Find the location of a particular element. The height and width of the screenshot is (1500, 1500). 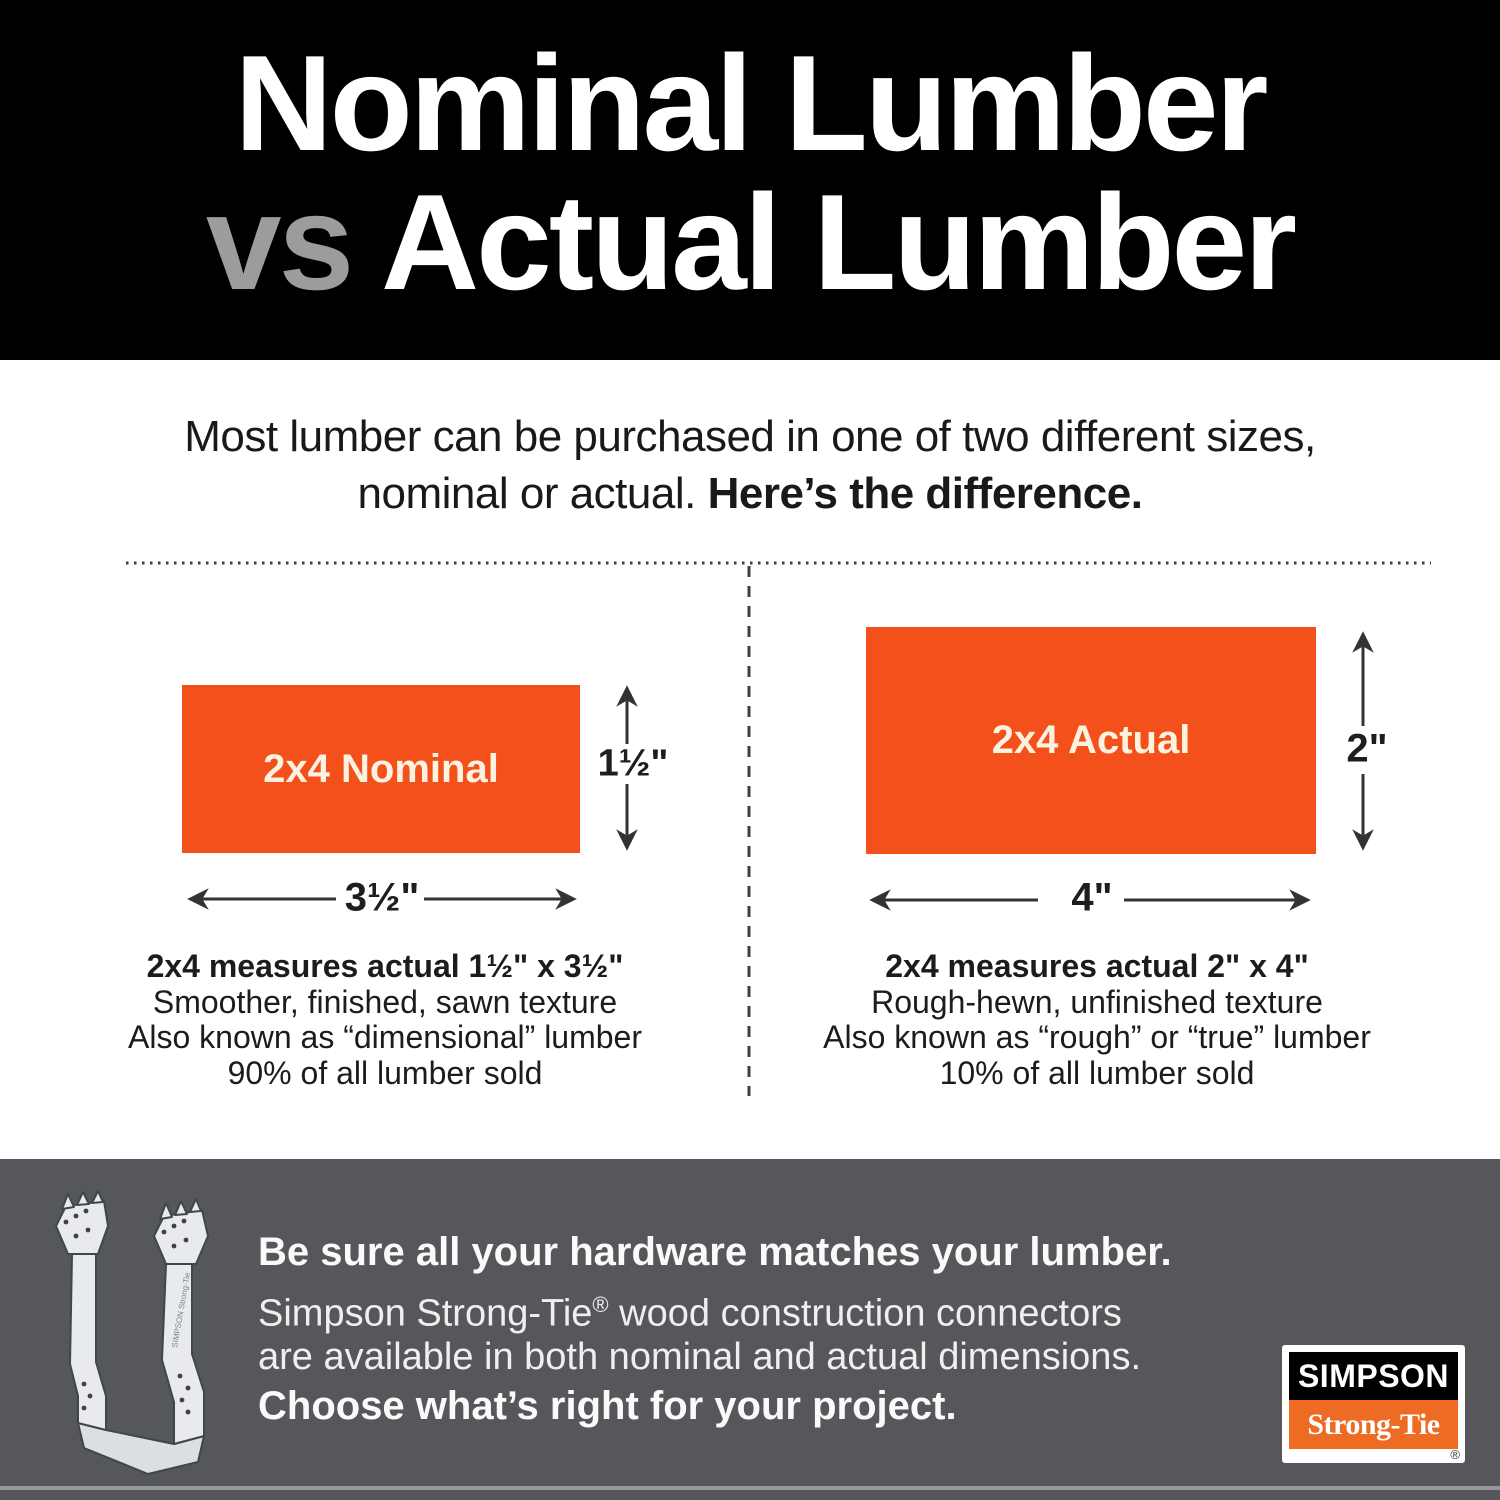

hanger-left-strap is located at coordinates (88, 1342).